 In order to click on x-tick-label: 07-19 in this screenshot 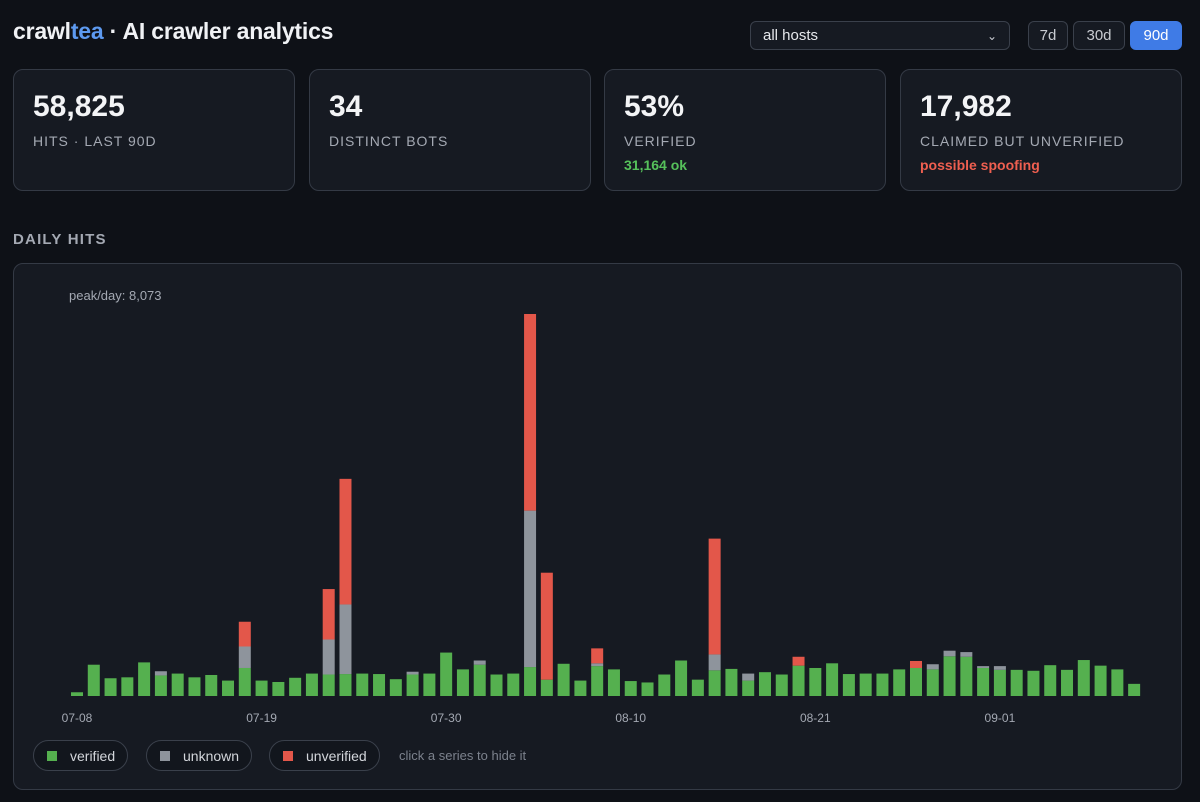, I will do `click(261, 718)`.